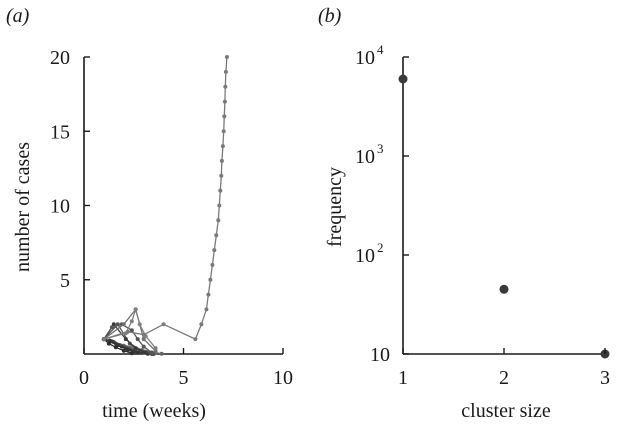  What do you see at coordinates (184, 378) in the screenshot?
I see `panel-a-x-tick-label: 5` at bounding box center [184, 378].